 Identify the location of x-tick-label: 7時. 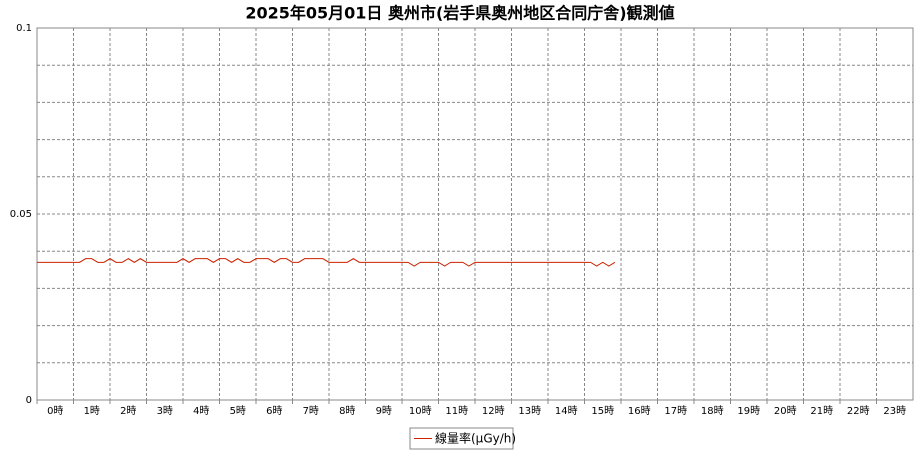
(311, 411).